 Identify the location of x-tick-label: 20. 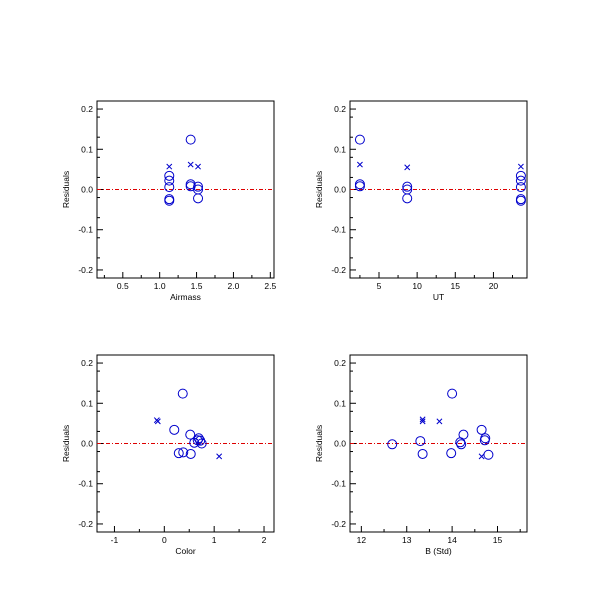
(494, 286).